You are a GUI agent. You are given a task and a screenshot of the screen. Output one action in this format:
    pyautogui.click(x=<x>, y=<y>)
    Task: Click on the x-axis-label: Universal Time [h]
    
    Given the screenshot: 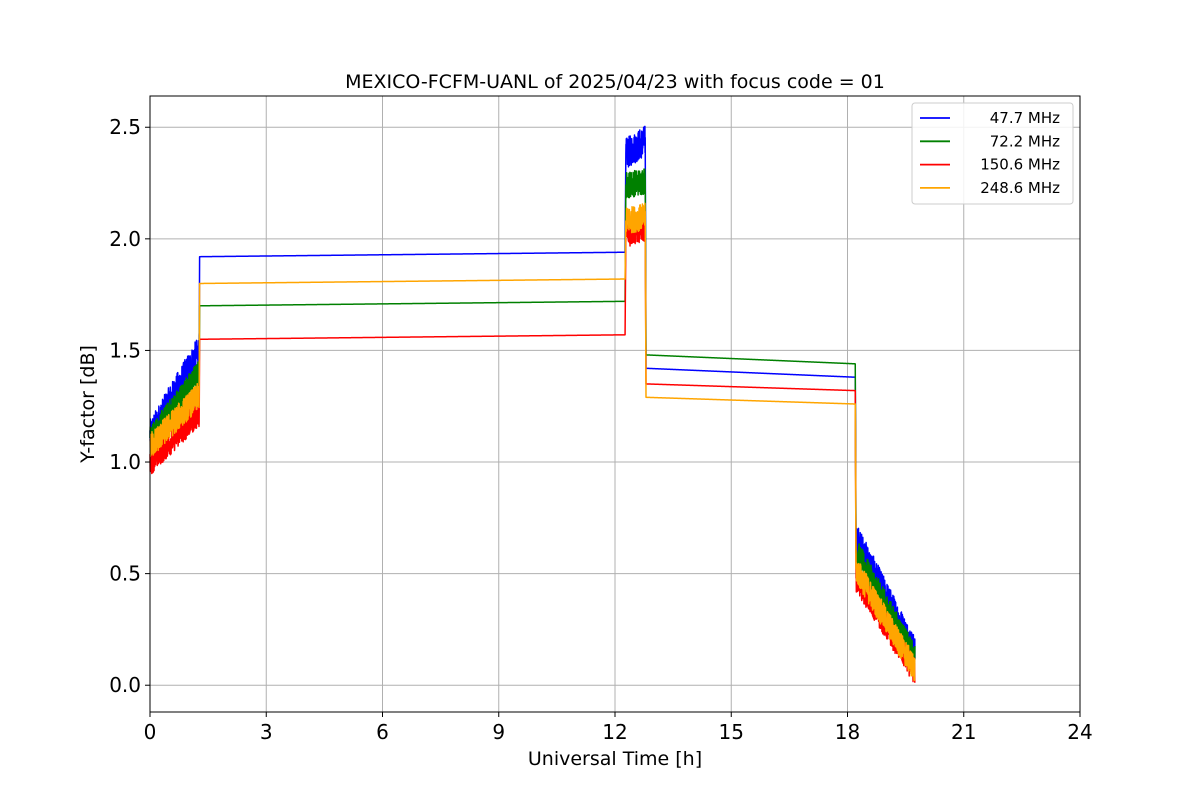 What is the action you would take?
    pyautogui.click(x=615, y=759)
    